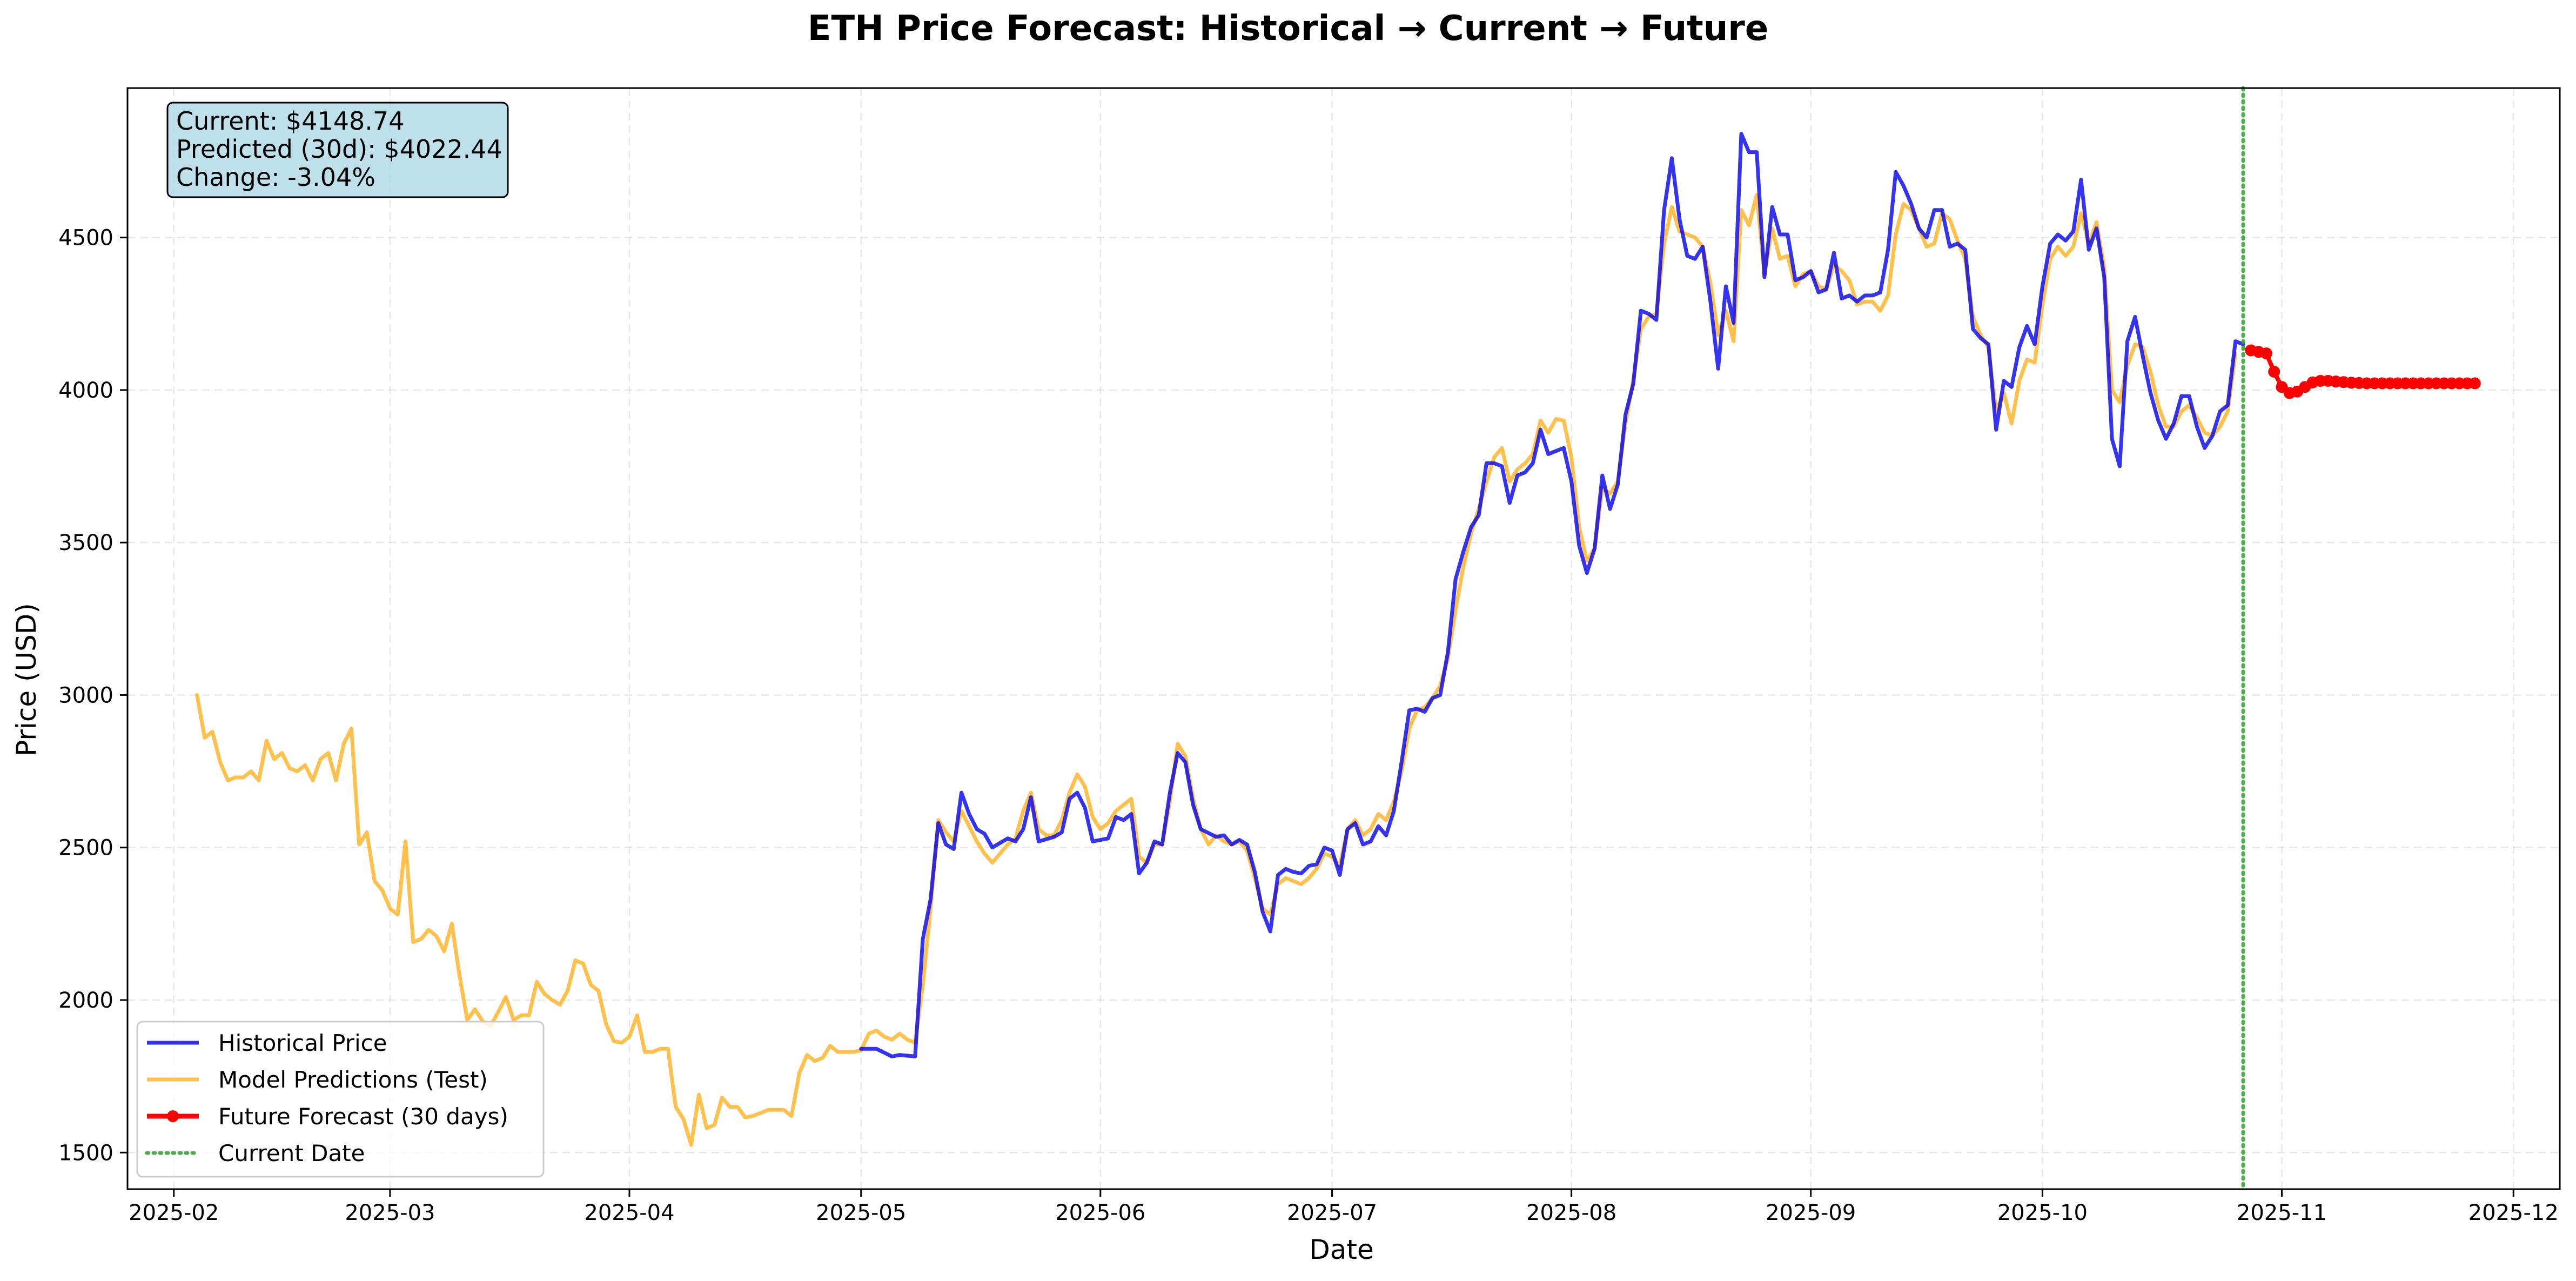 The width and height of the screenshot is (2576, 1281). I want to click on legend-forecast-marker, so click(173, 1116).